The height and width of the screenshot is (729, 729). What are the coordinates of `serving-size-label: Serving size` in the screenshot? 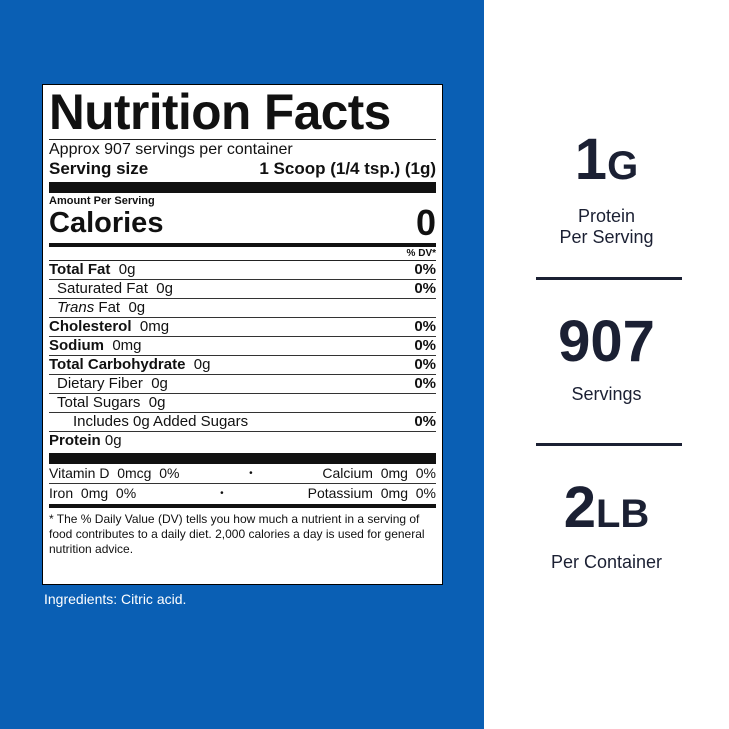 It's located at (99, 168).